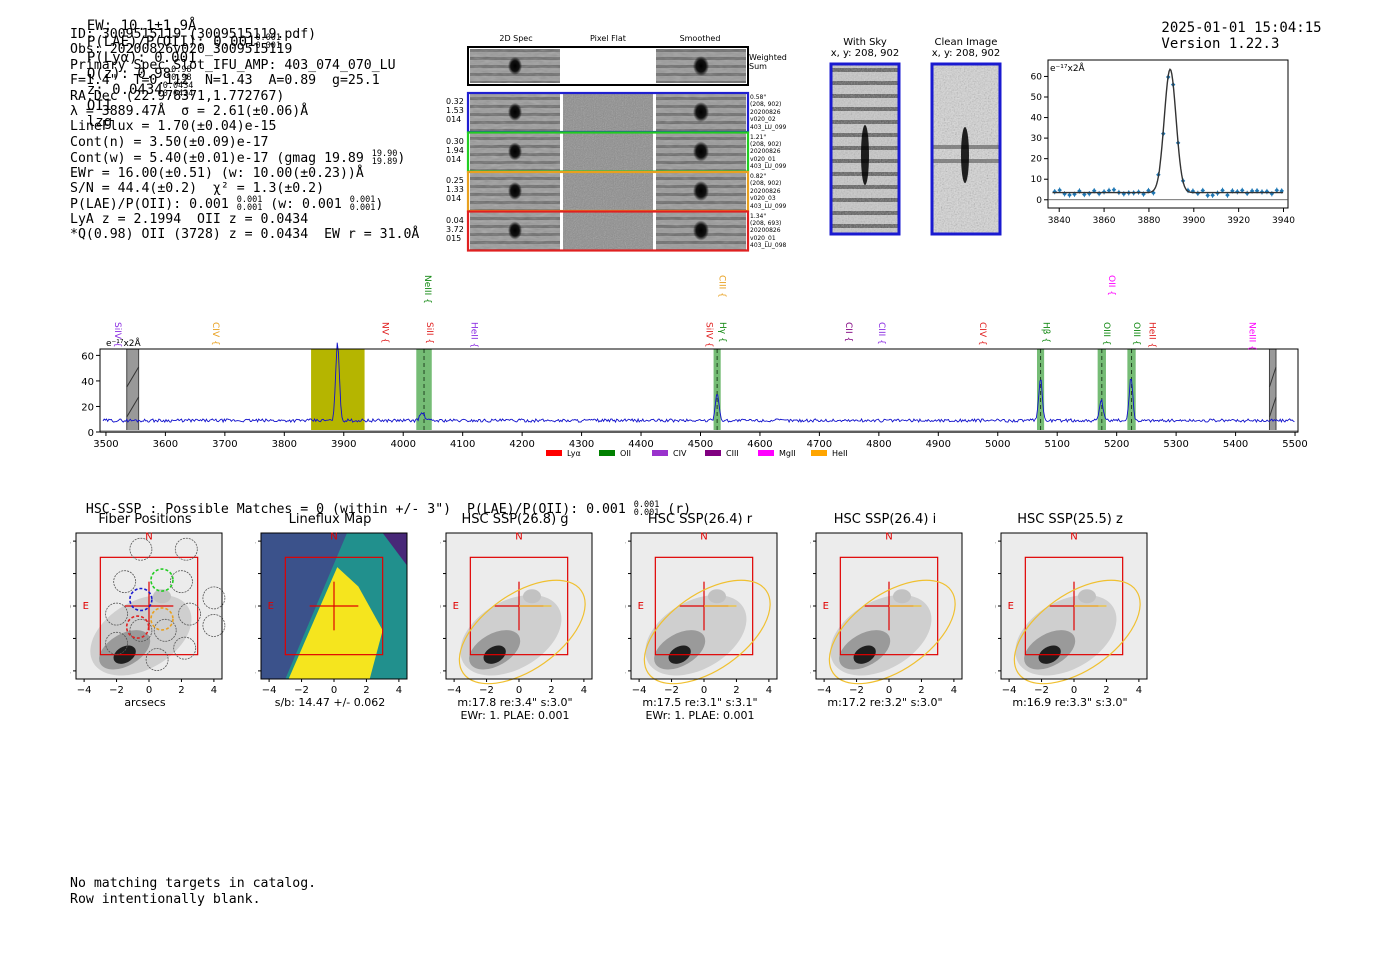 The height and width of the screenshot is (953, 1400). What do you see at coordinates (429, 333) in the screenshot?
I see `line-label: SiII {` at bounding box center [429, 333].